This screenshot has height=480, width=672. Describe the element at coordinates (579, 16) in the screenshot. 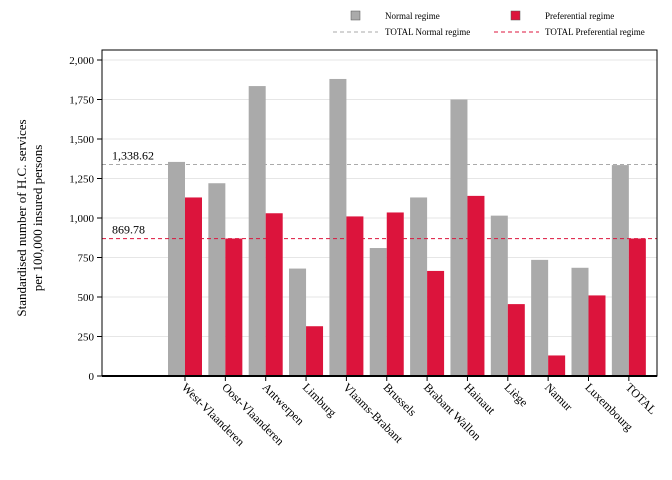

I see `legend-label-preferential: Preferential regime` at that location.